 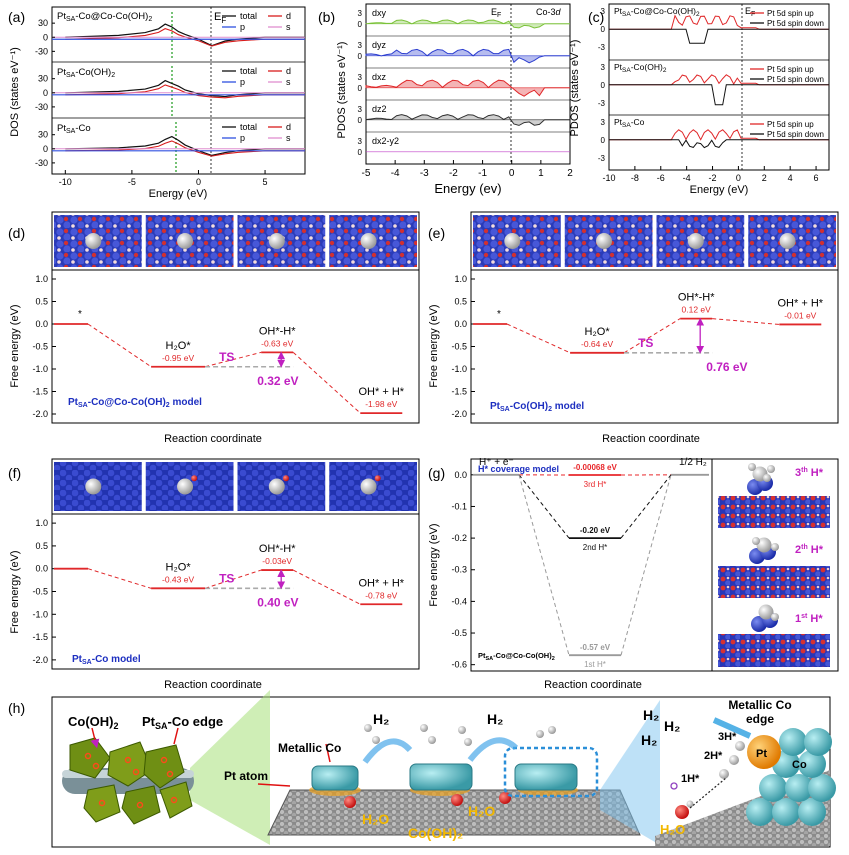 What do you see at coordinates (119, 345) in the screenshot?
I see `d-connector` at bounding box center [119, 345].